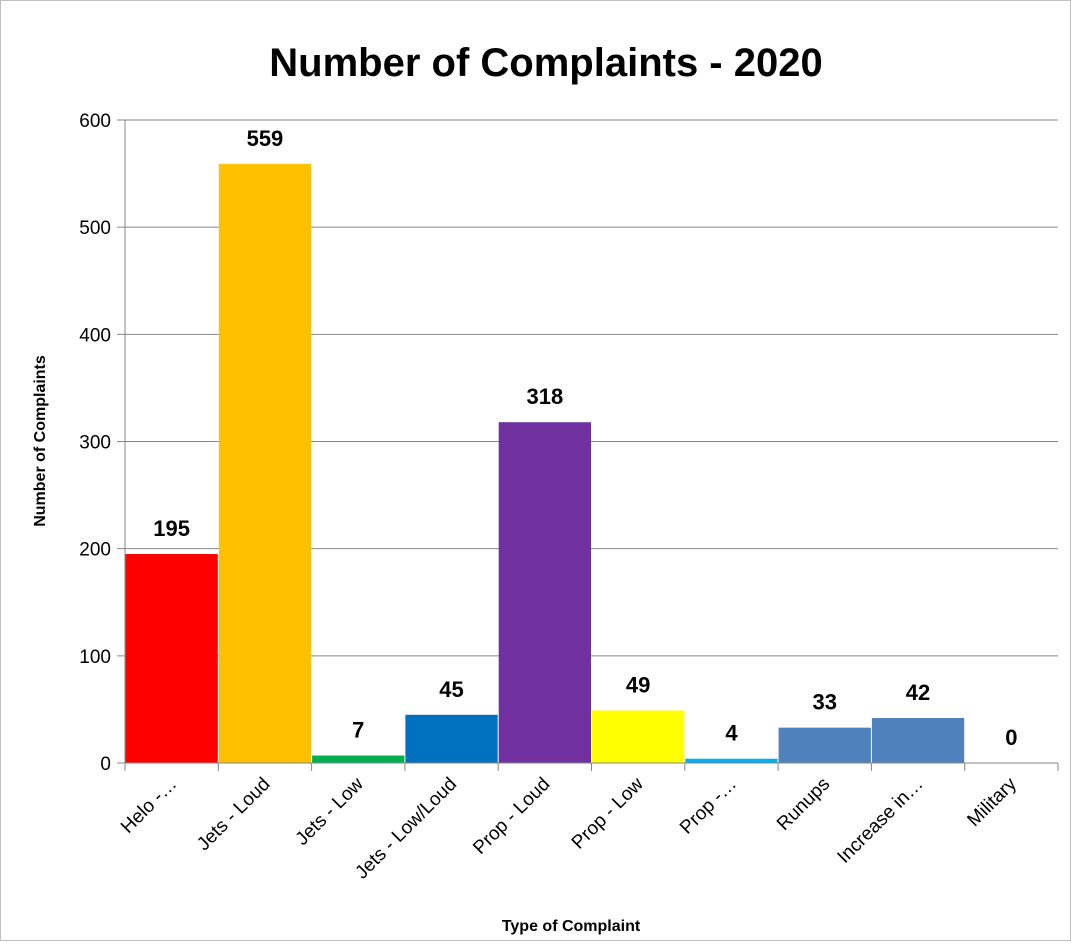 This screenshot has height=945, width=1071. I want to click on data-label: 33, so click(825, 702).